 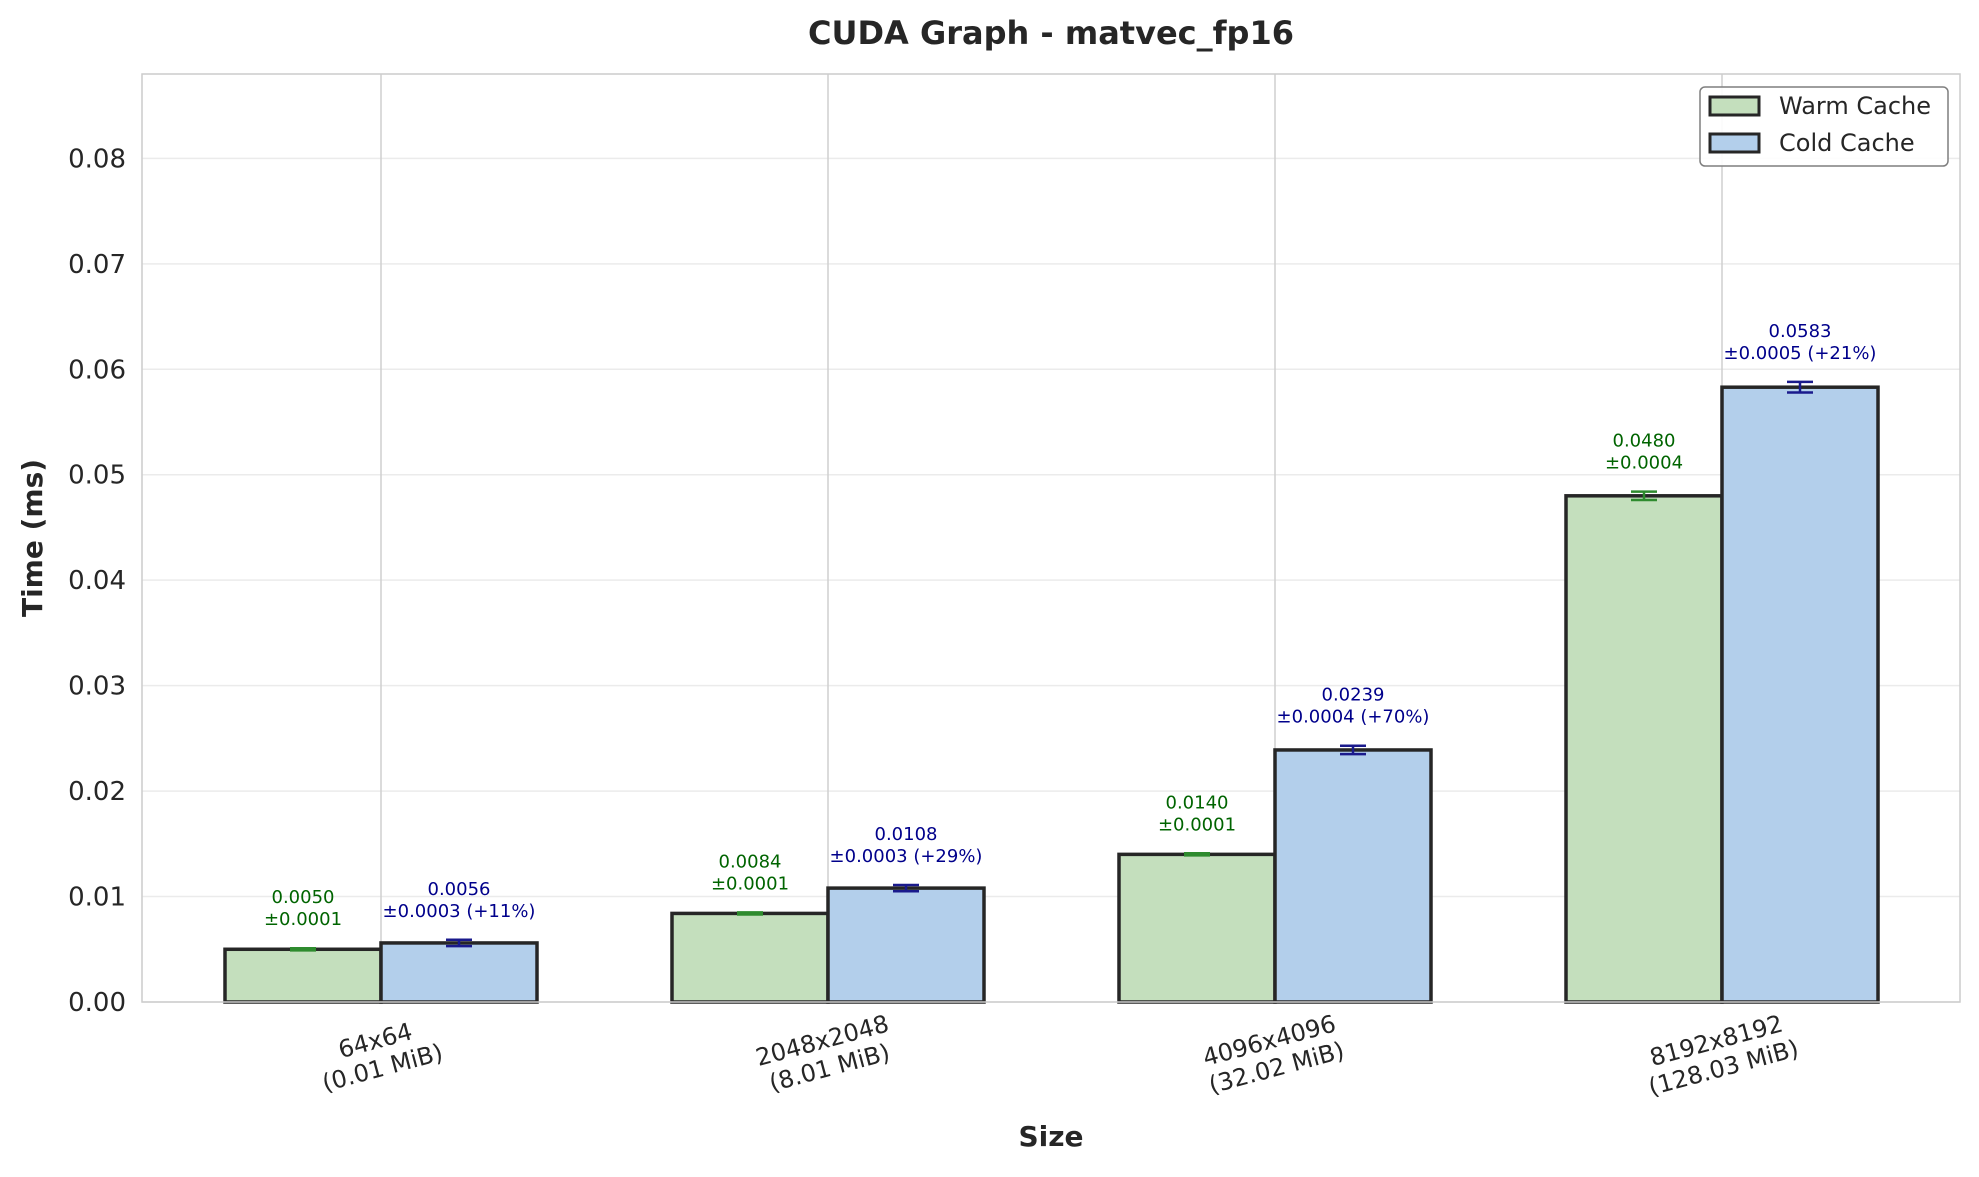 I want to click on data-label-value: 0.0480, so click(x=1644, y=441).